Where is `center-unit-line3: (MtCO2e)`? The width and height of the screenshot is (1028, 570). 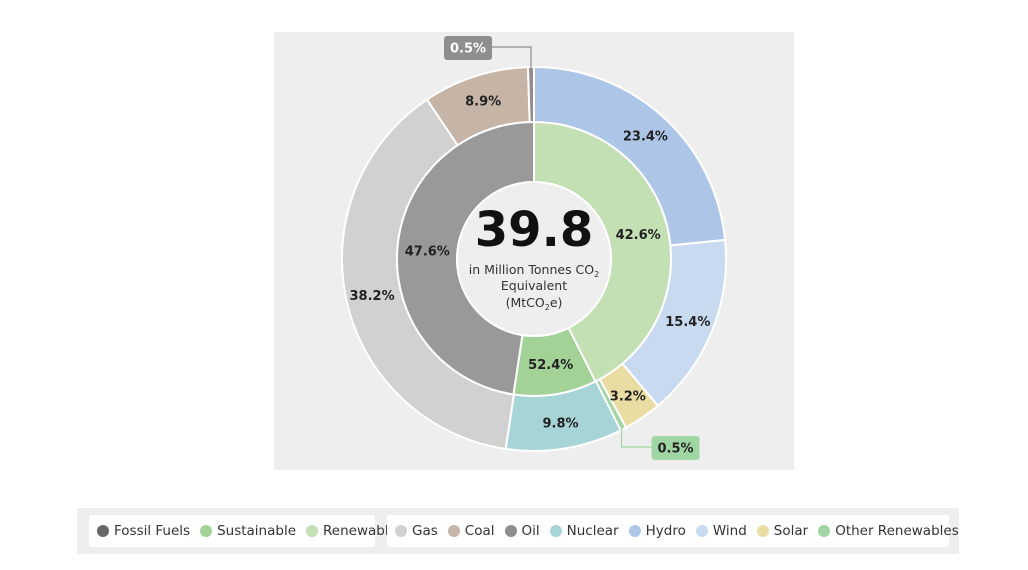 center-unit-line3: (MtCO2e) is located at coordinates (534, 303).